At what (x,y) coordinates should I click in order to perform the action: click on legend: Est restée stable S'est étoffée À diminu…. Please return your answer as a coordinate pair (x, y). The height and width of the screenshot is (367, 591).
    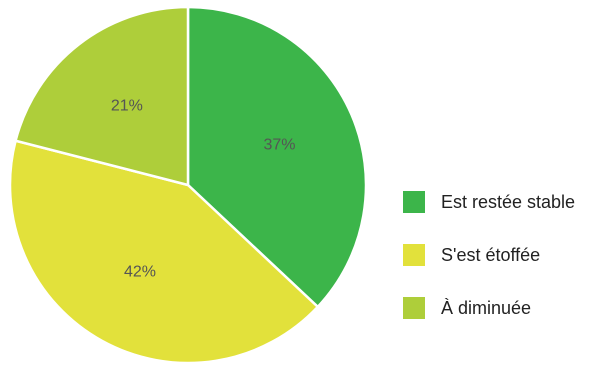
    Looking at the image, I should click on (489, 267).